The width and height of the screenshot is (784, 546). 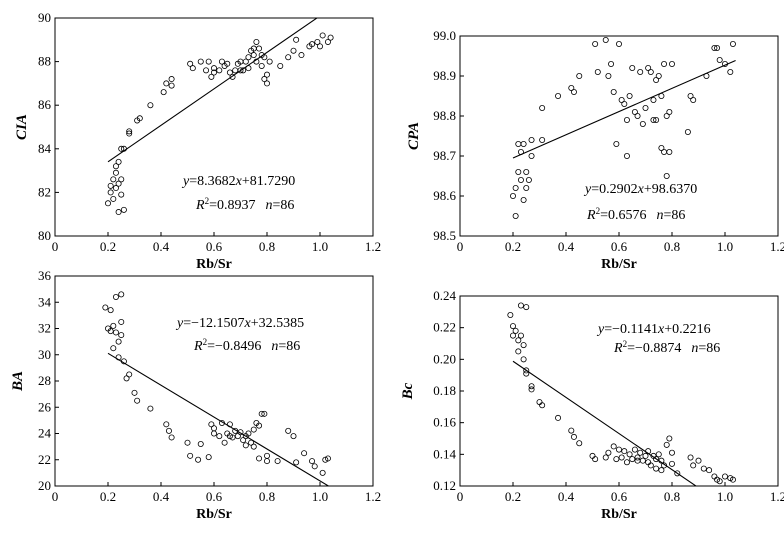 What do you see at coordinates (444, 358) in the screenshot?
I see `y-tick-label: 0.20` at bounding box center [444, 358].